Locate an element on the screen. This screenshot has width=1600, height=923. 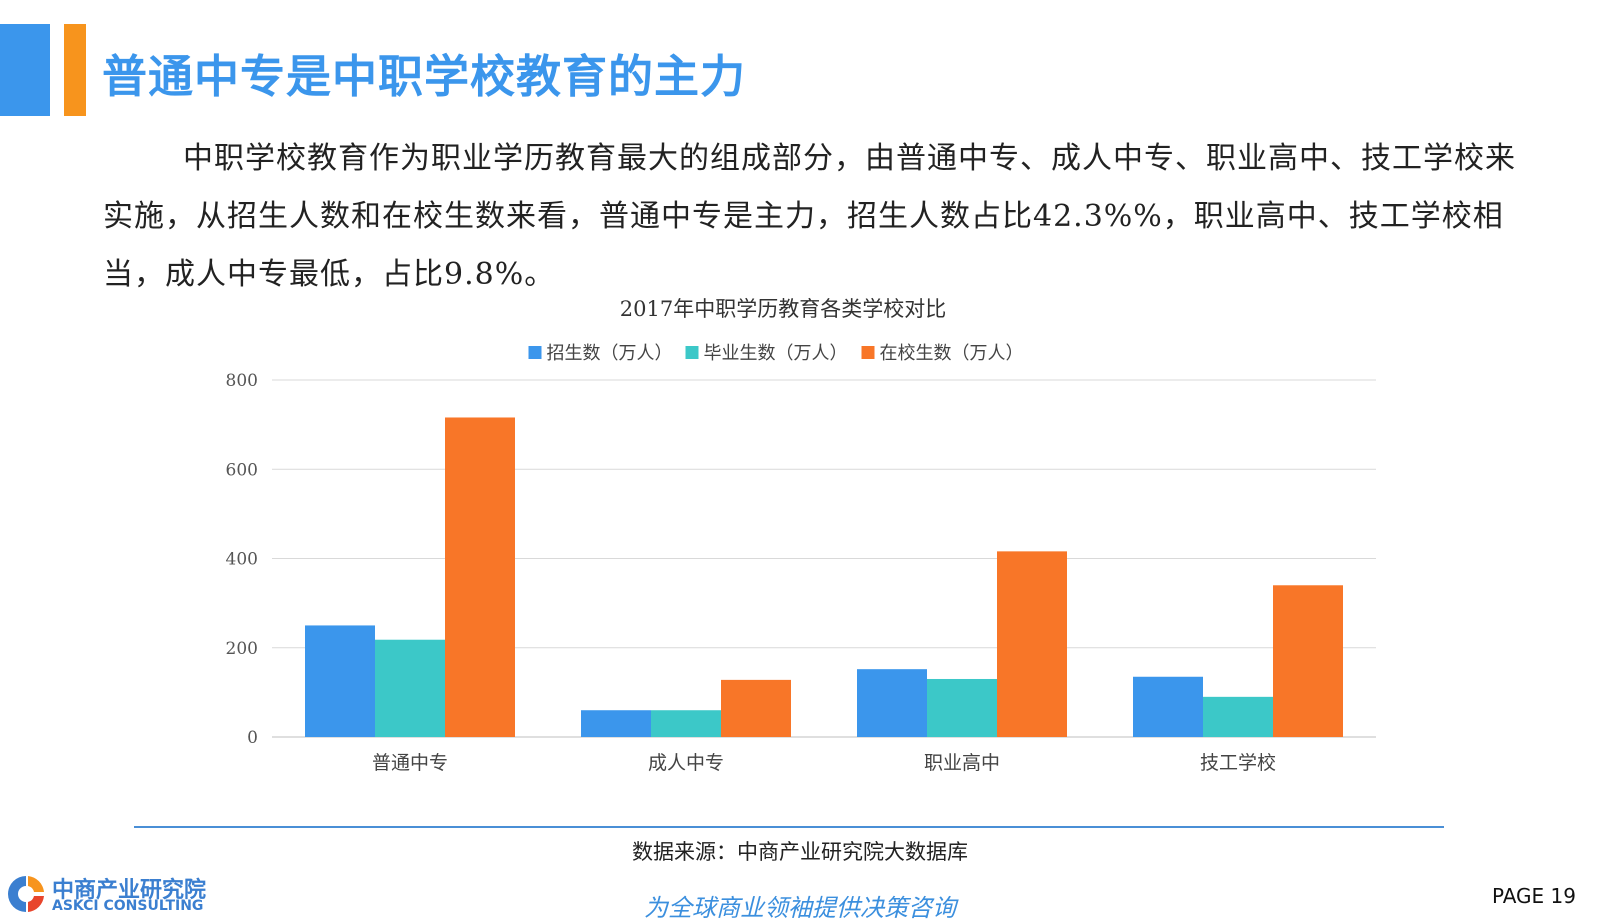
x-tick-label: 技工学校 is located at coordinates (1238, 763).